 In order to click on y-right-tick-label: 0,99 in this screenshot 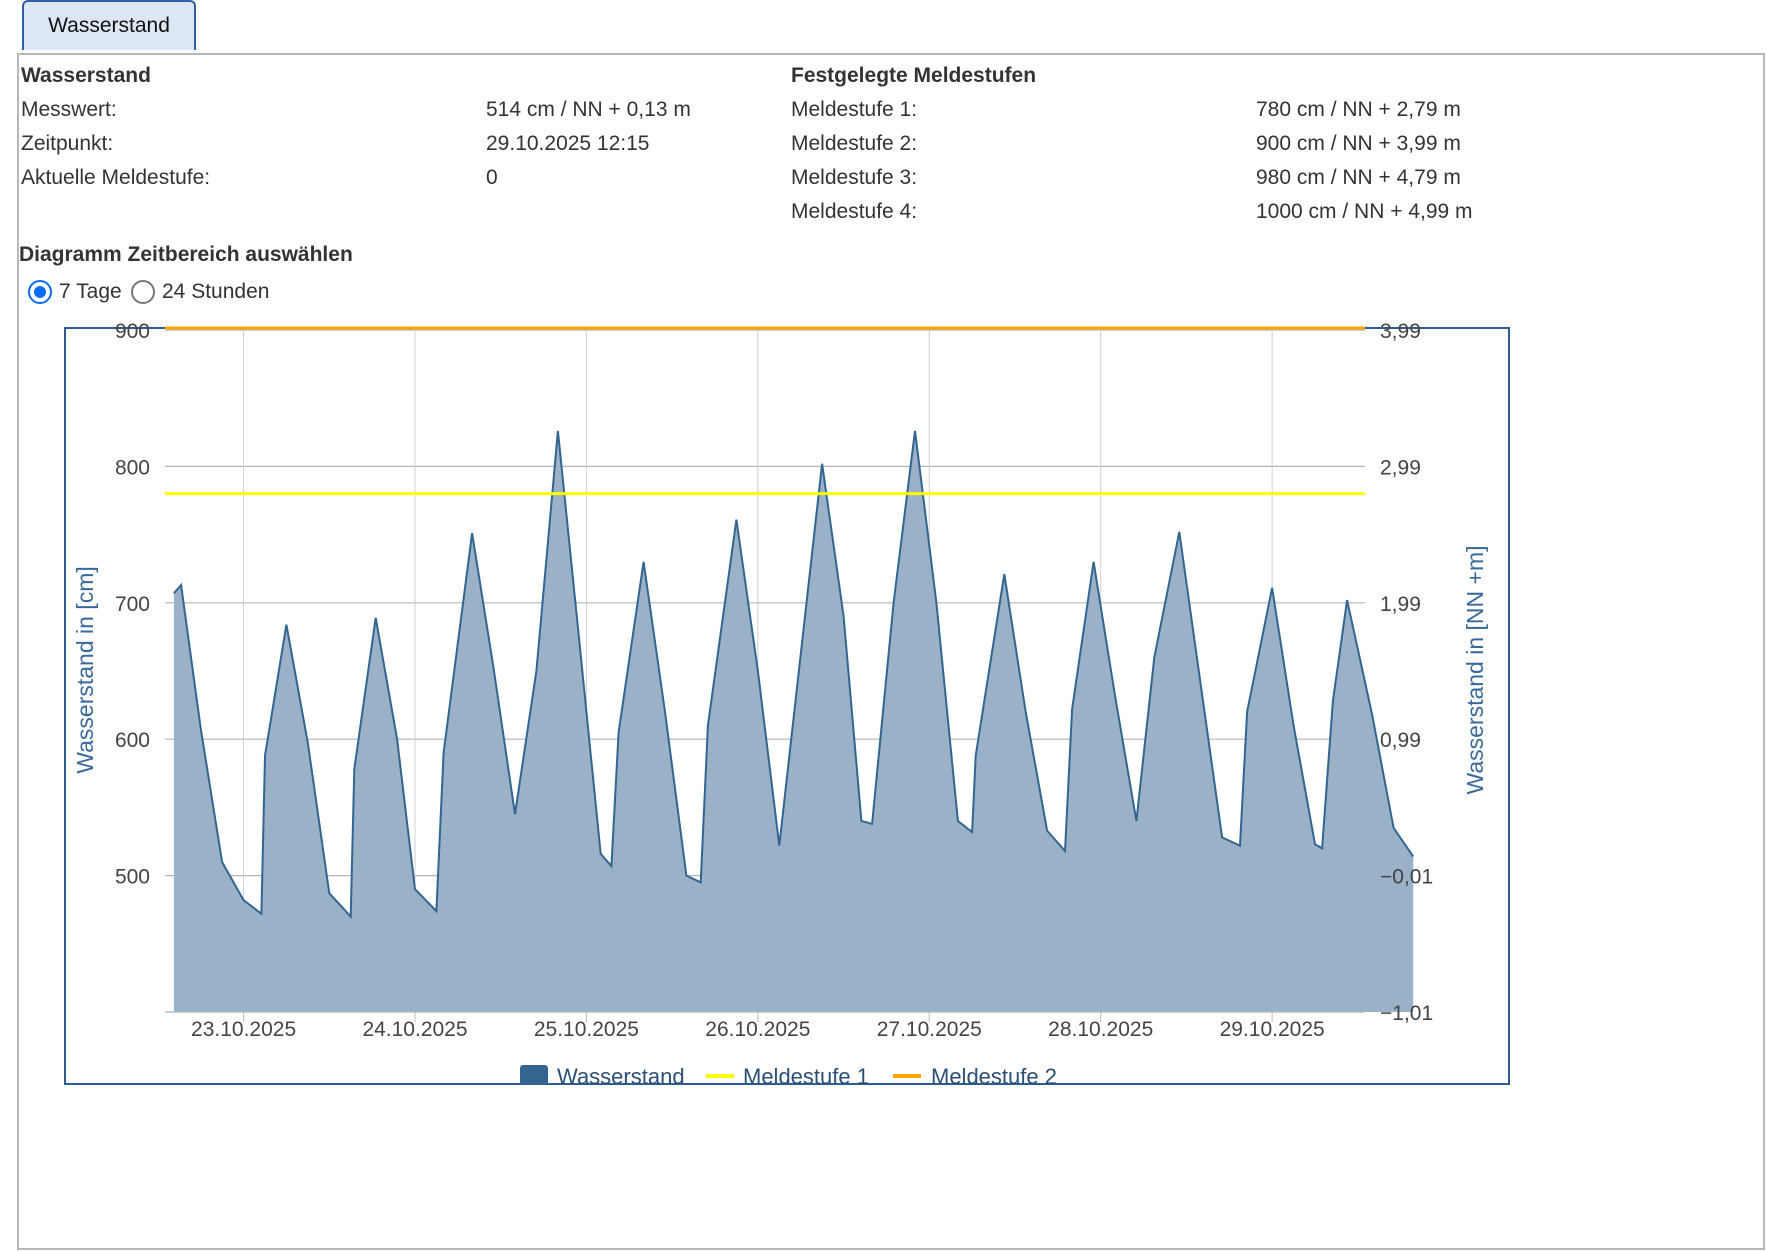, I will do `click(1400, 740)`.